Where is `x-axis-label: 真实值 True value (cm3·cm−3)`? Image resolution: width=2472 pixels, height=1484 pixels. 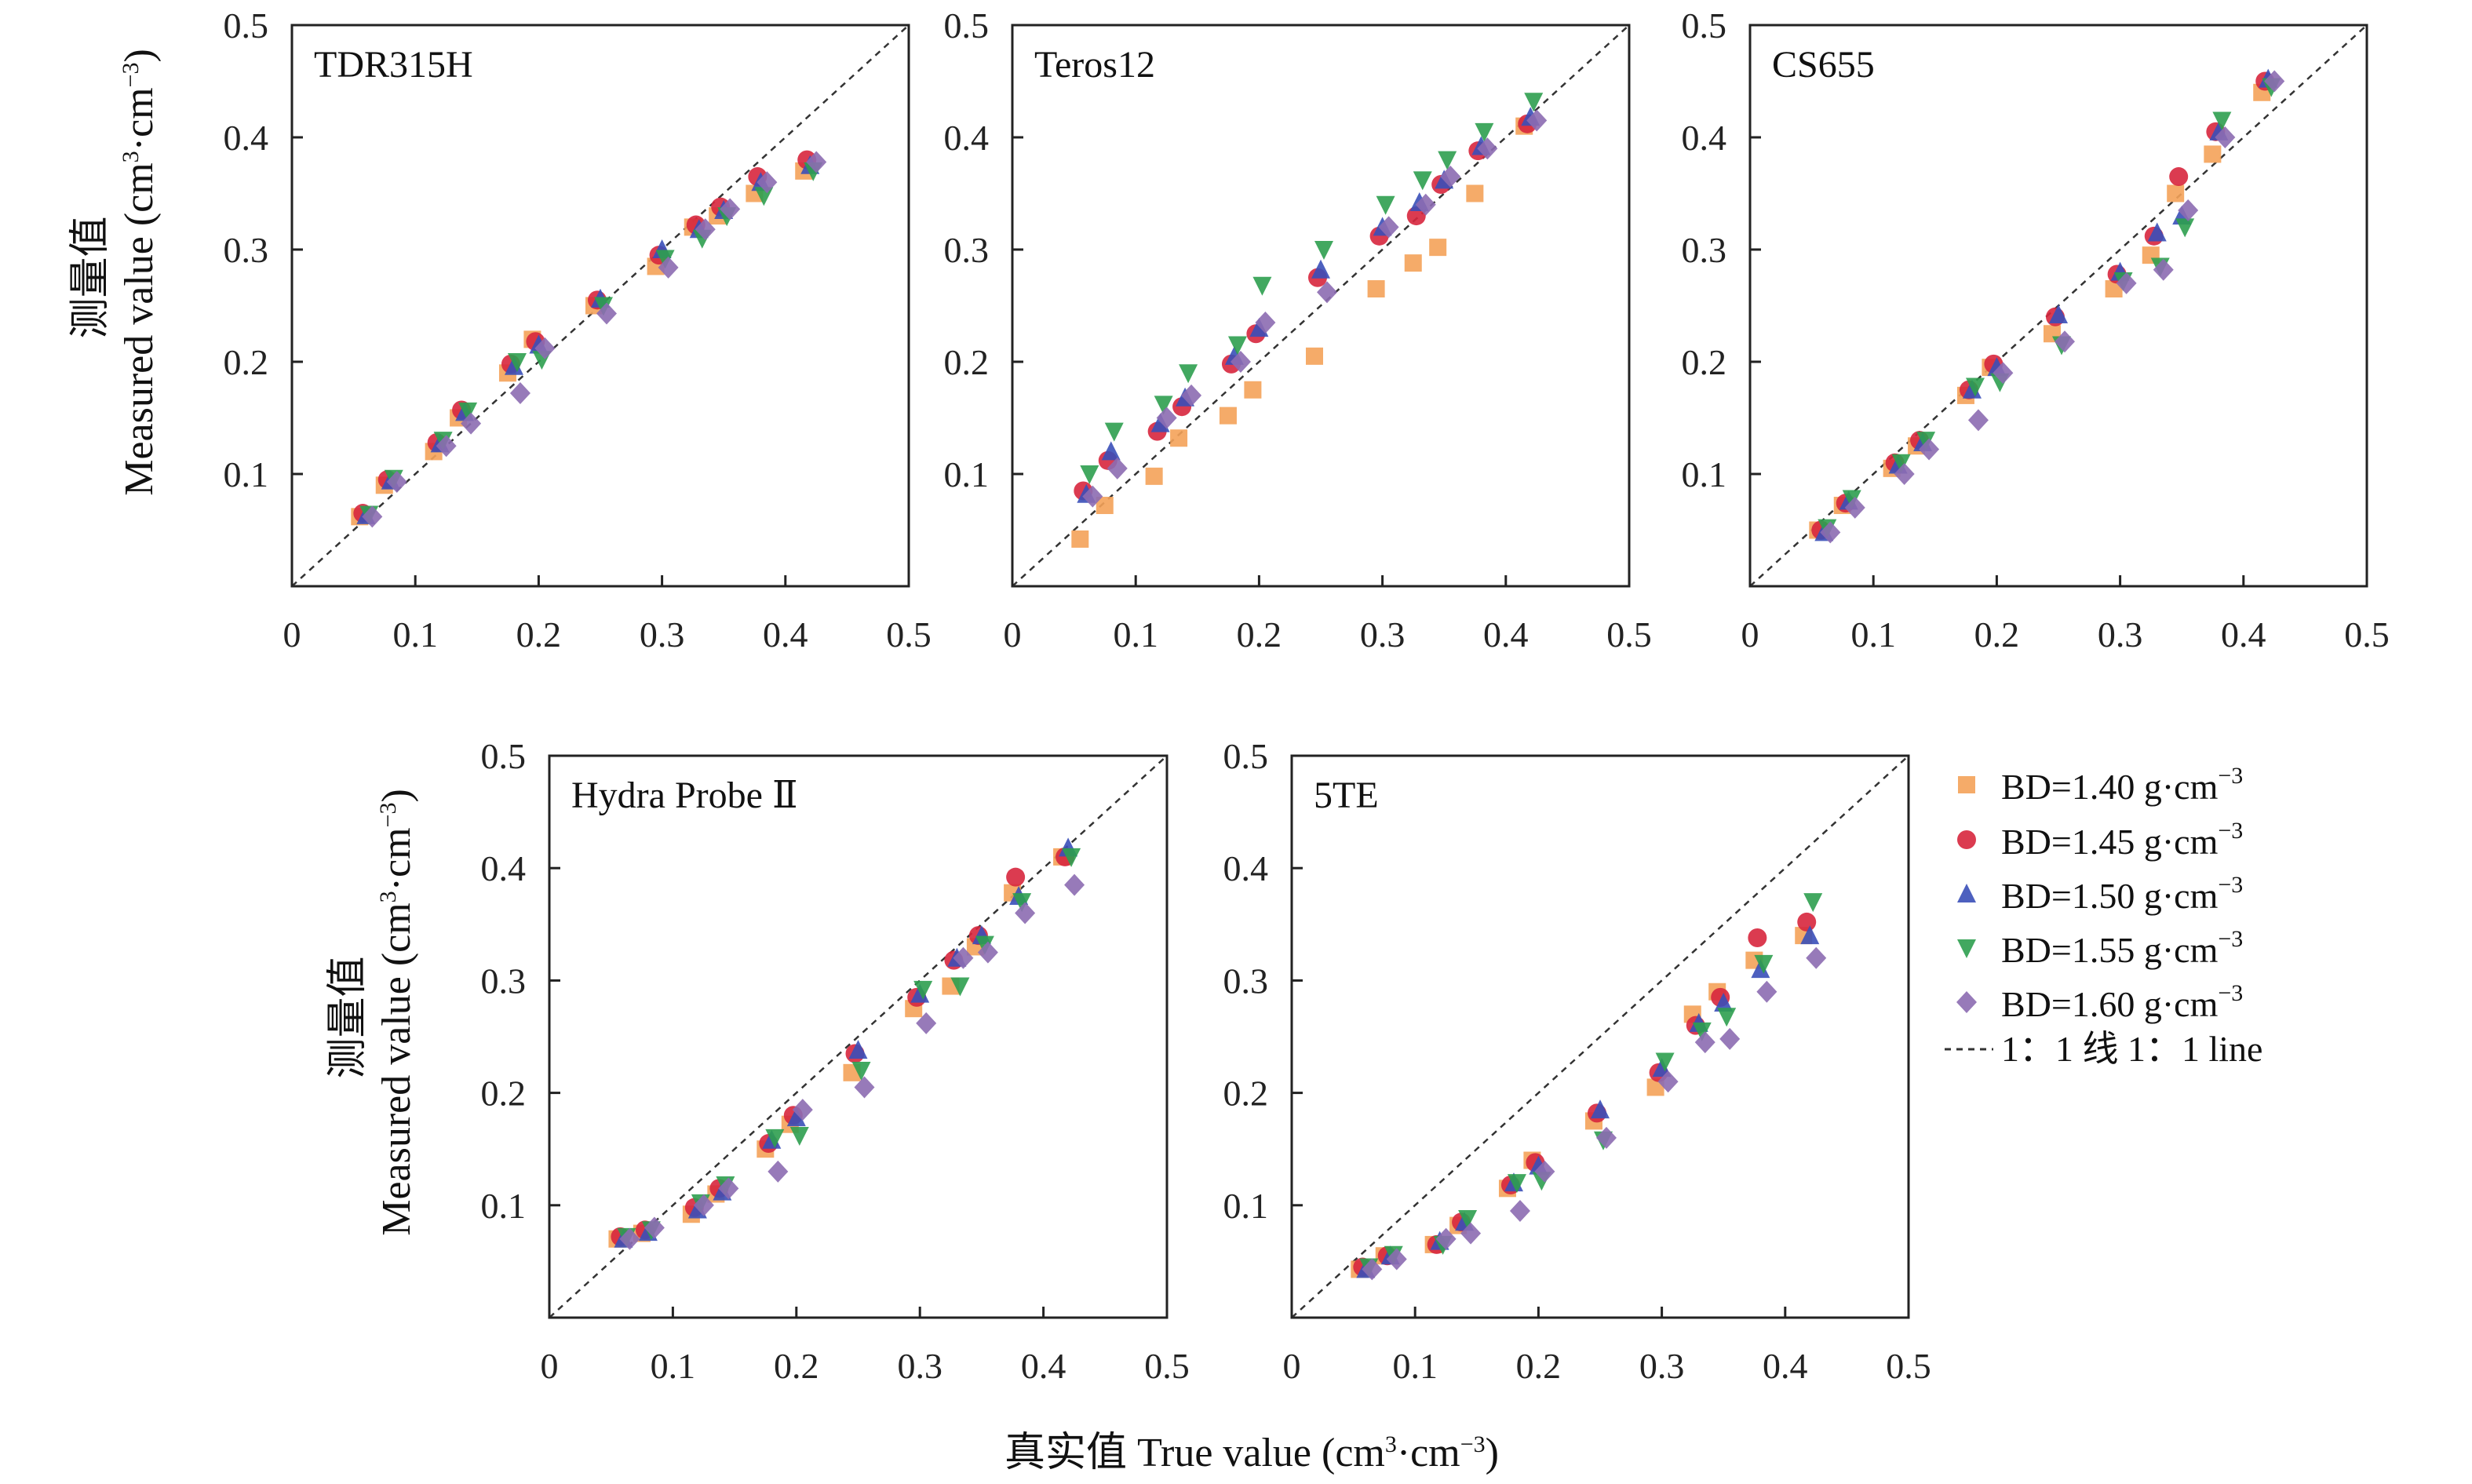 x-axis-label: 真实值 True value (cm3·cm−3) is located at coordinates (1251, 1453).